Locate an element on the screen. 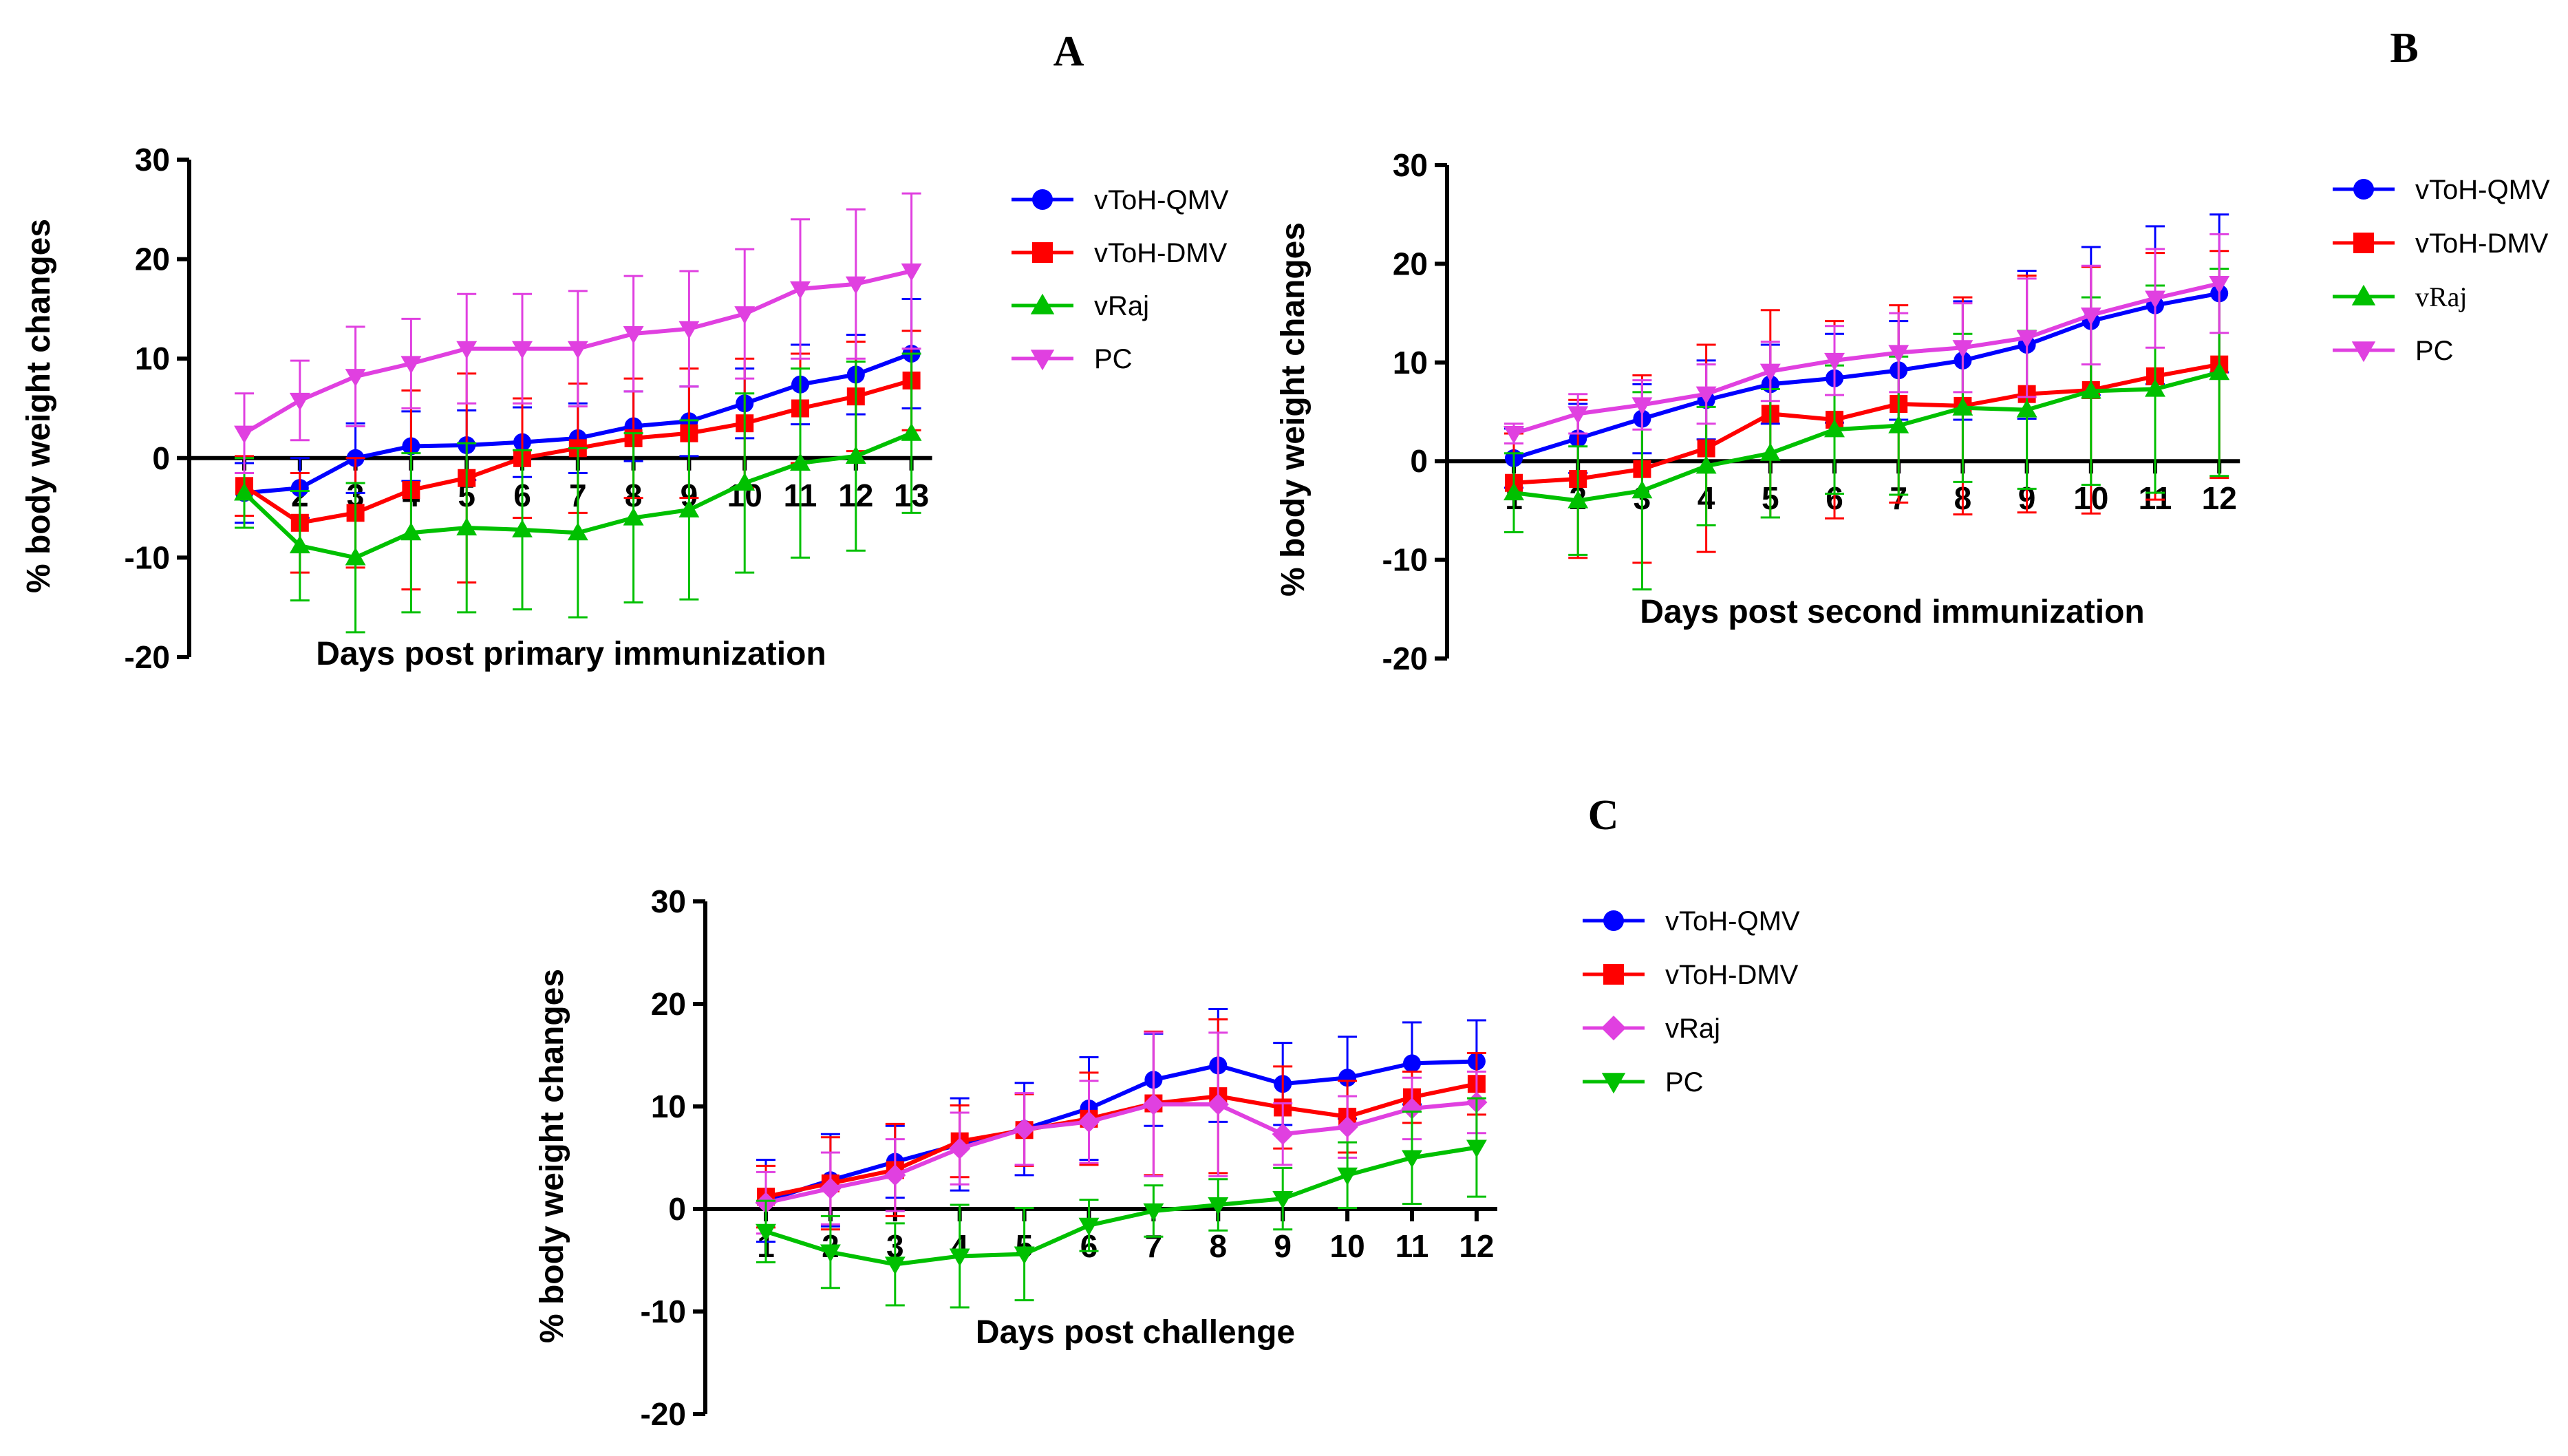  panel-letter-a: A is located at coordinates (1068, 51).